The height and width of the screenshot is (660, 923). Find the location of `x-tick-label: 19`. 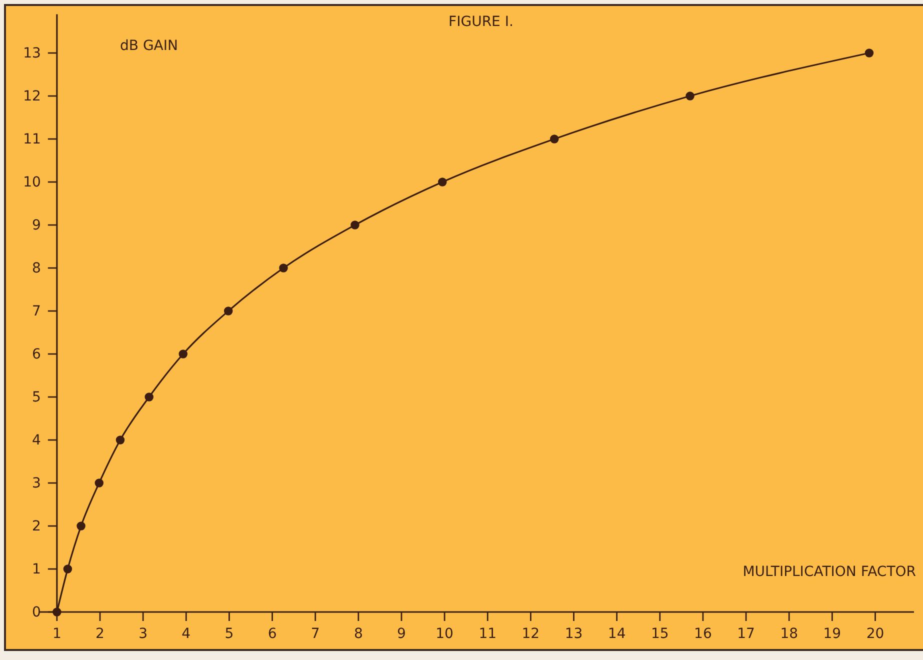

x-tick-label: 19 is located at coordinates (832, 634).